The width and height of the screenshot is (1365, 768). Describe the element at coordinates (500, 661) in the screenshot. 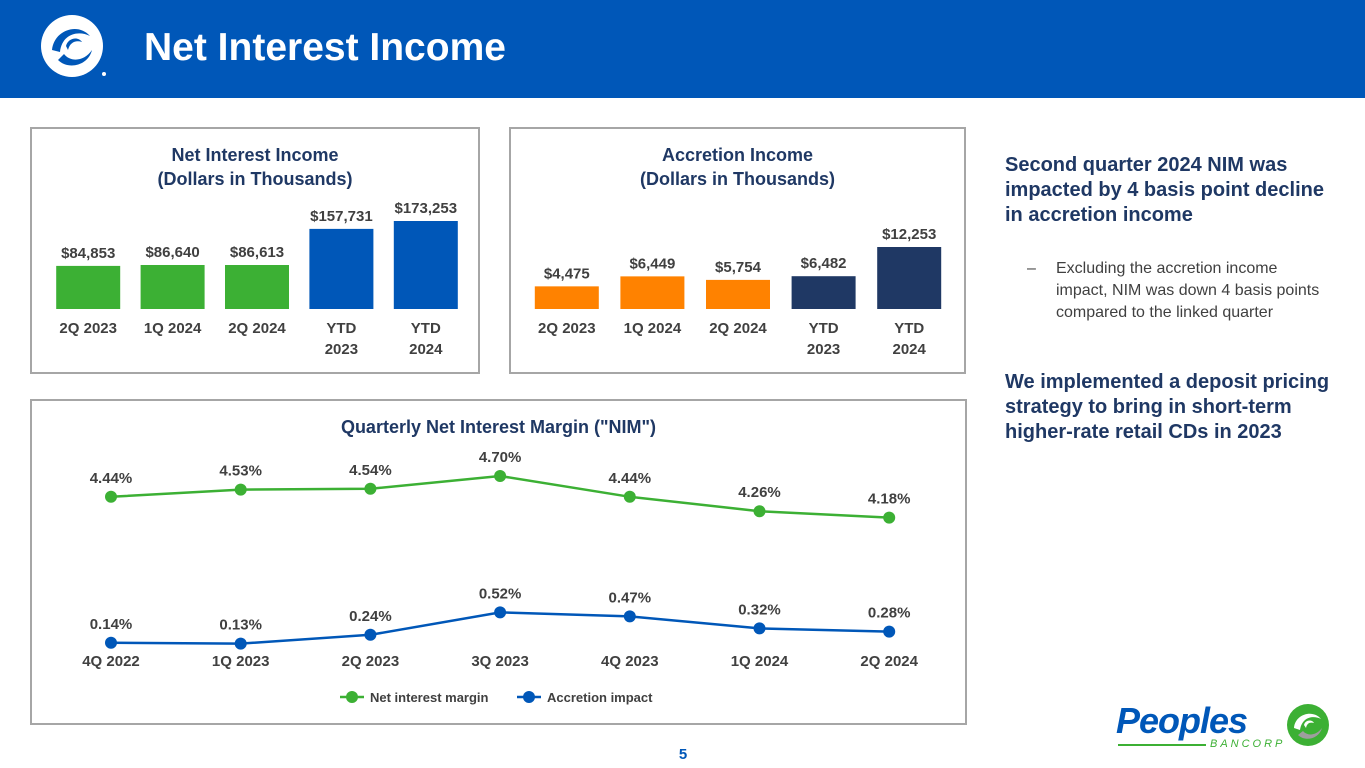

I see `x-tick-label: 3Q 2023` at that location.